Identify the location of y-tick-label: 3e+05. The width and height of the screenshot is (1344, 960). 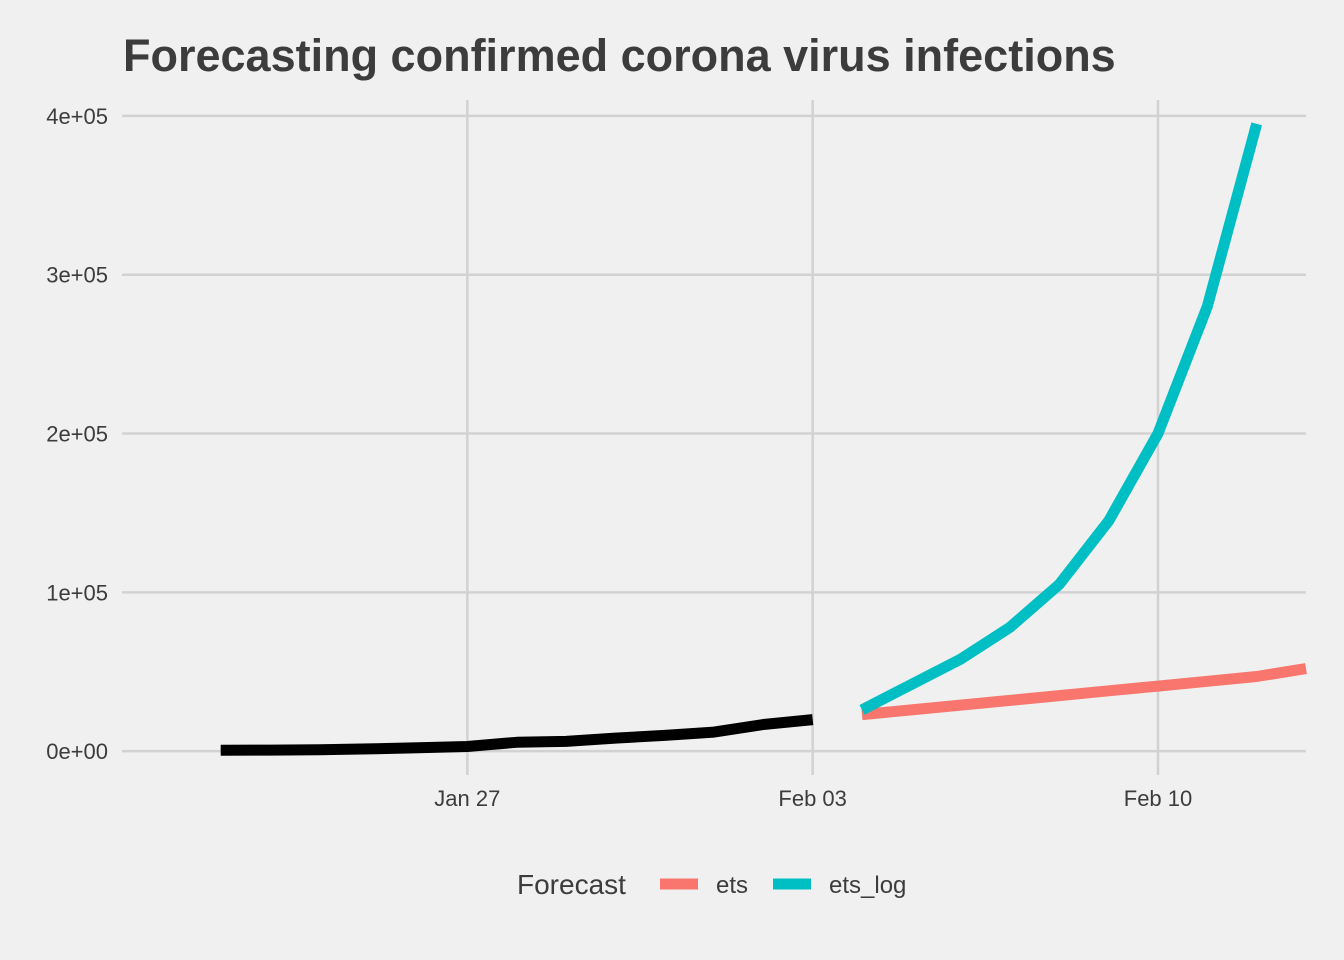
(77, 275).